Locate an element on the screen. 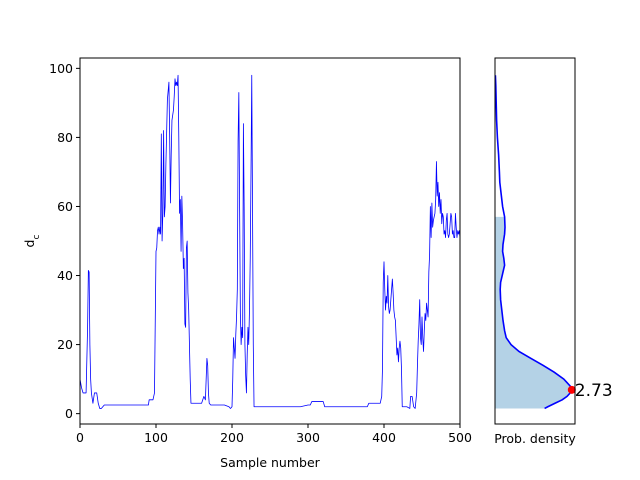 This screenshot has height=480, width=640. y-tick-label: 40 is located at coordinates (65, 275).